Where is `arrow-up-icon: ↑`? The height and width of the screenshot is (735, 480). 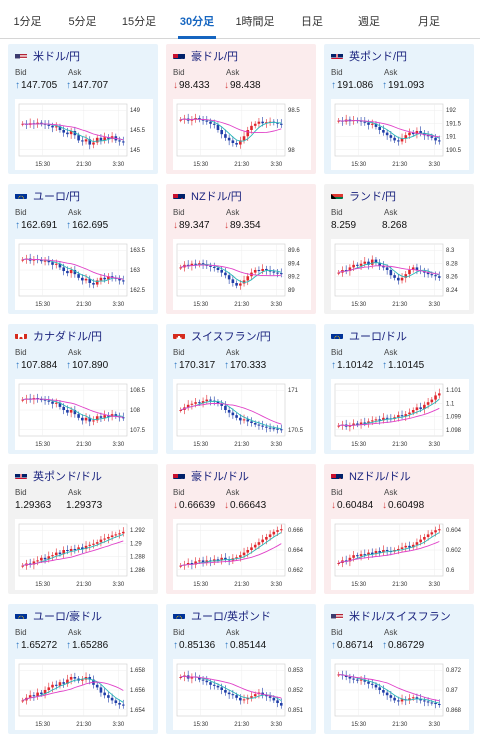 arrow-up-icon: ↑ is located at coordinates (226, 645).